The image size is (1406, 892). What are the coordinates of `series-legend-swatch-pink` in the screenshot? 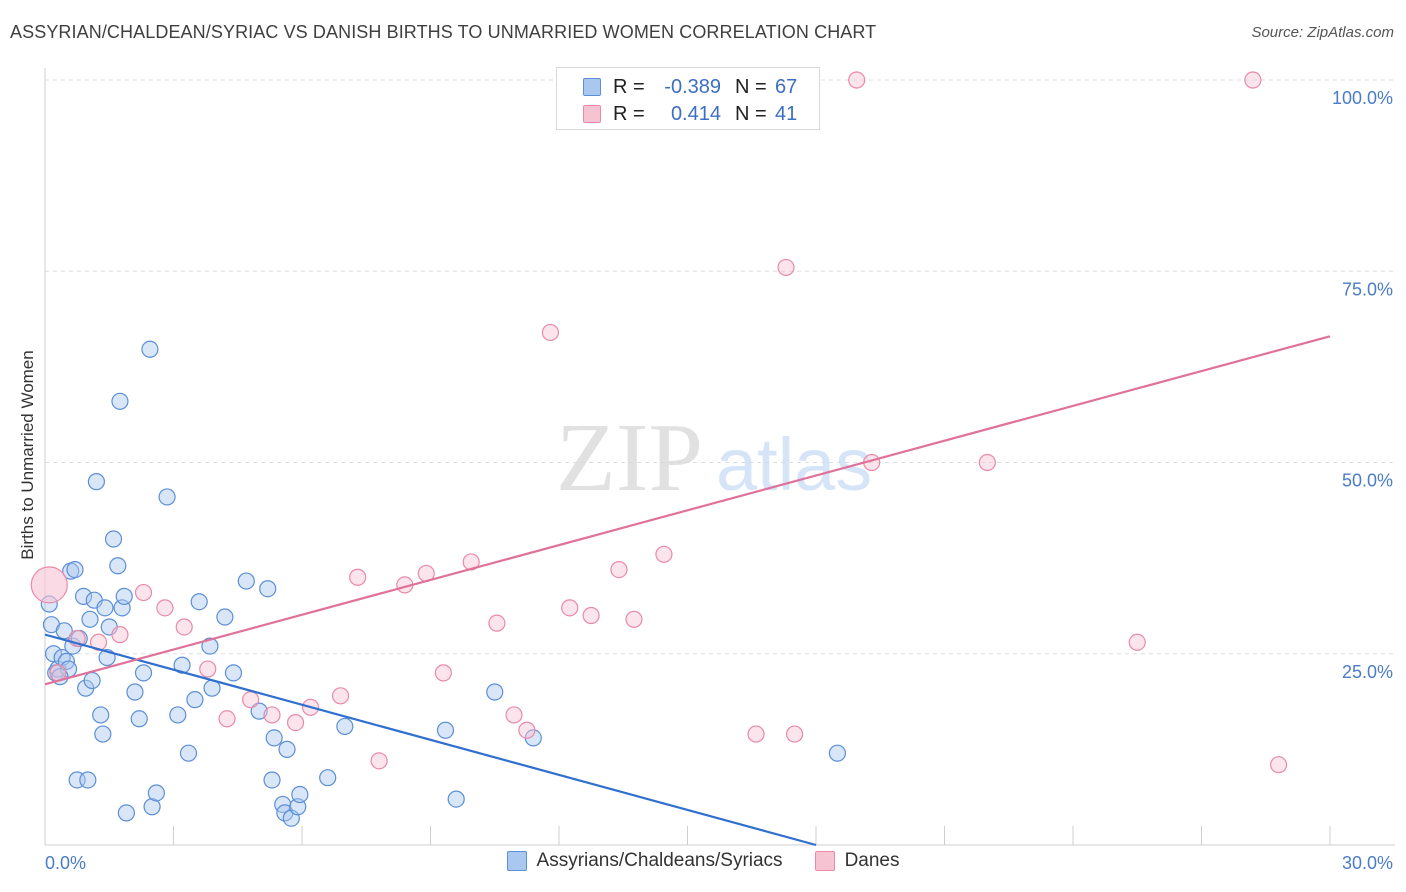 It's located at (824, 861).